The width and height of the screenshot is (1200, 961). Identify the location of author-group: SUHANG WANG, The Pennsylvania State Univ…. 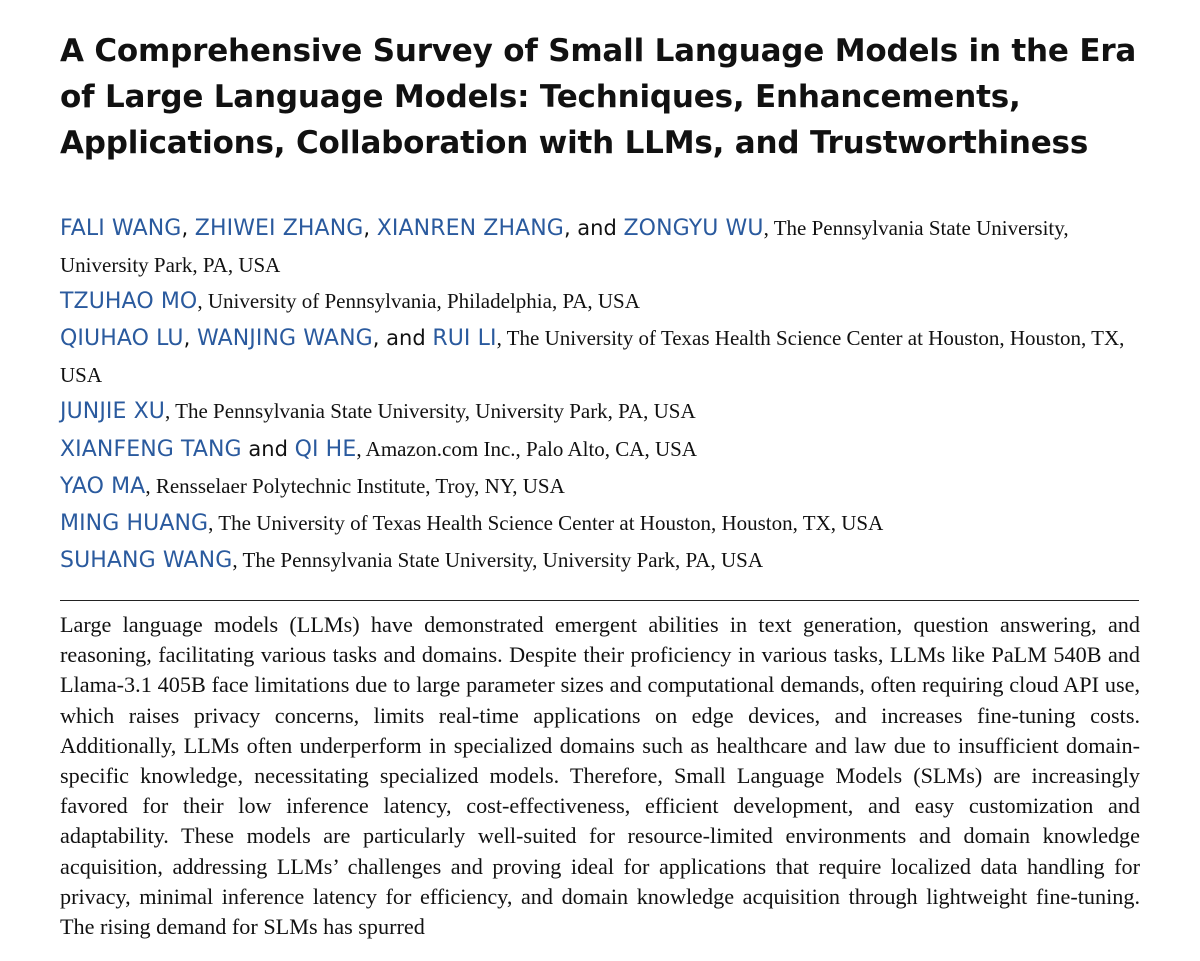
(602, 560).